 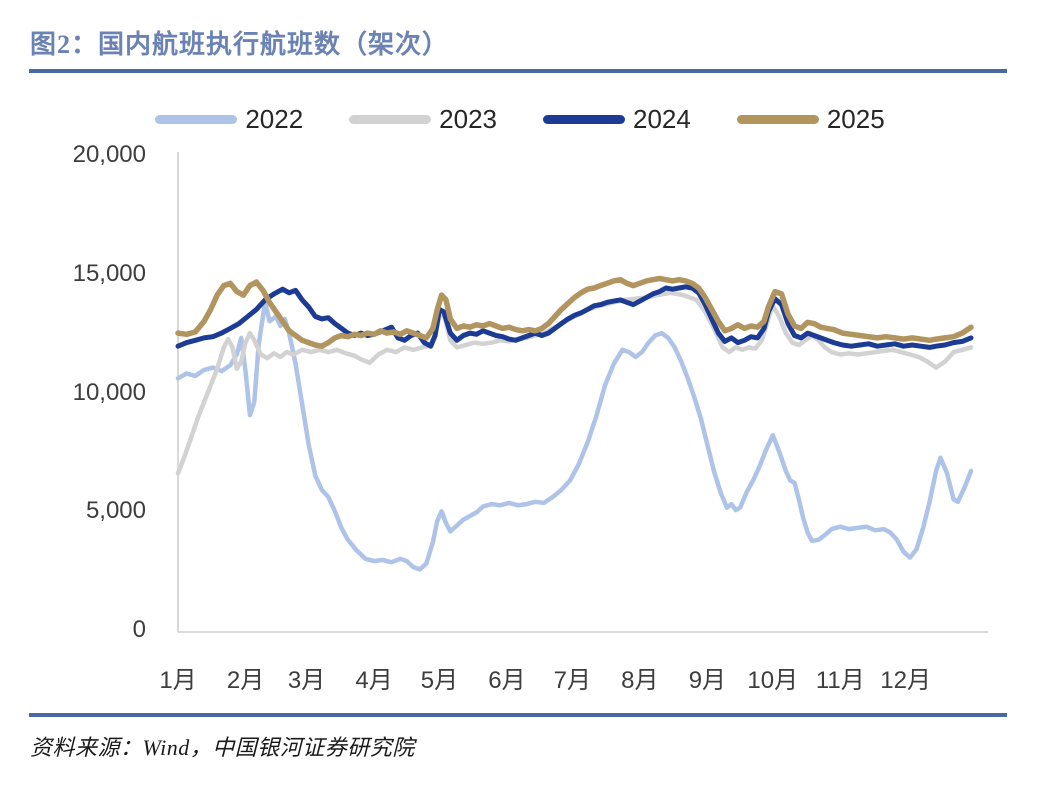 I want to click on legend-swatch-2023, so click(x=390, y=119).